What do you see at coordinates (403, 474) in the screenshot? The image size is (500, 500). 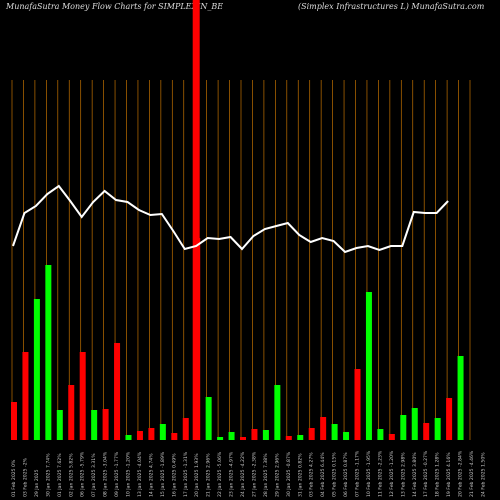 I see `x-tick-label: 13 Feb 2025 2.98%` at bounding box center [403, 474].